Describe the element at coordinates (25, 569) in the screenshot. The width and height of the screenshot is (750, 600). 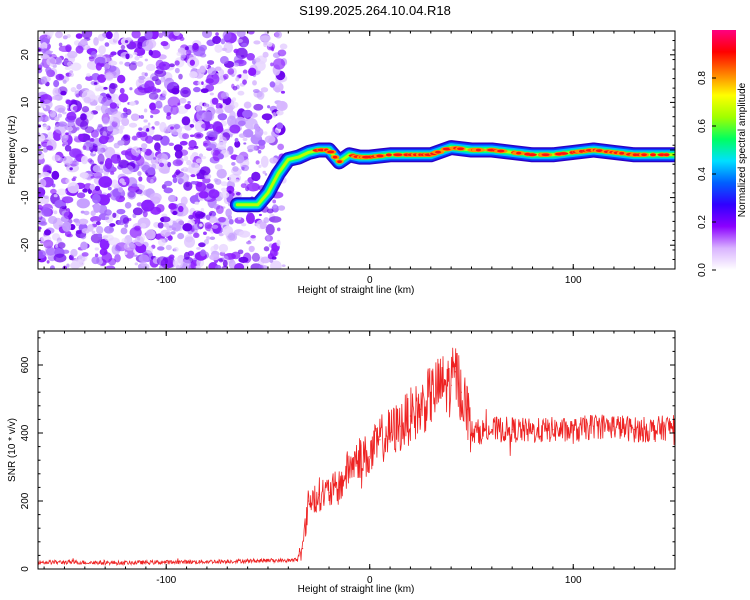
I see `snr-ytick-label: 0` at that location.